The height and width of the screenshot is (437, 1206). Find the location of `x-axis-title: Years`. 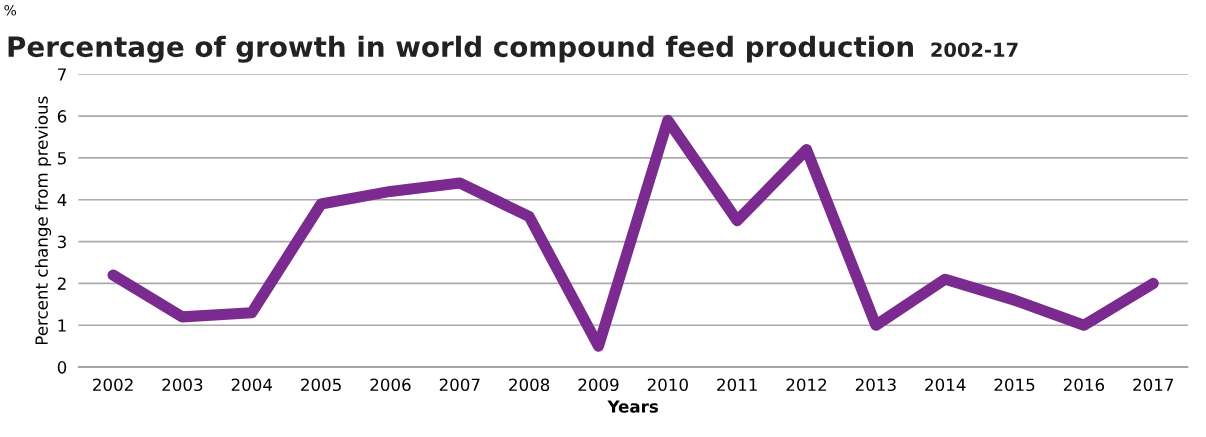

x-axis-title: Years is located at coordinates (632, 406).